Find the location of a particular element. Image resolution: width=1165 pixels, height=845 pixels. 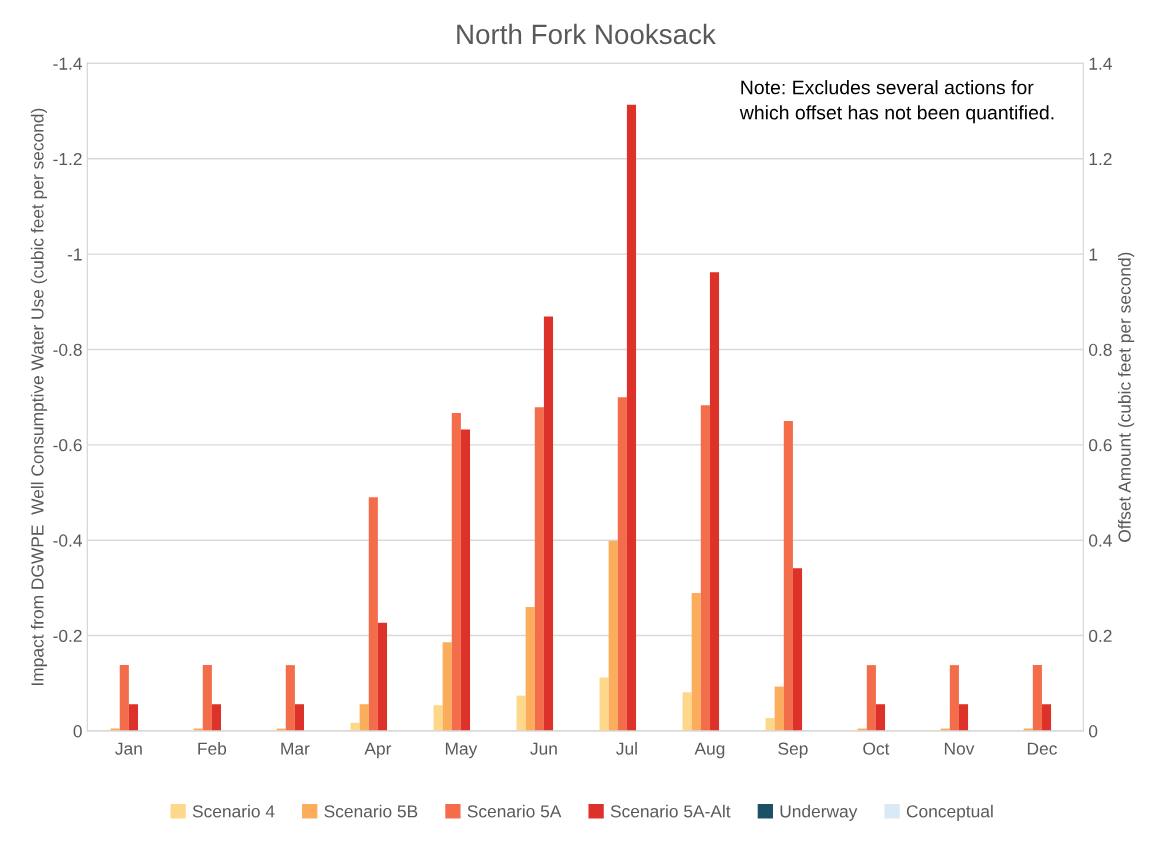

x-tick-label: Apr is located at coordinates (378, 750).